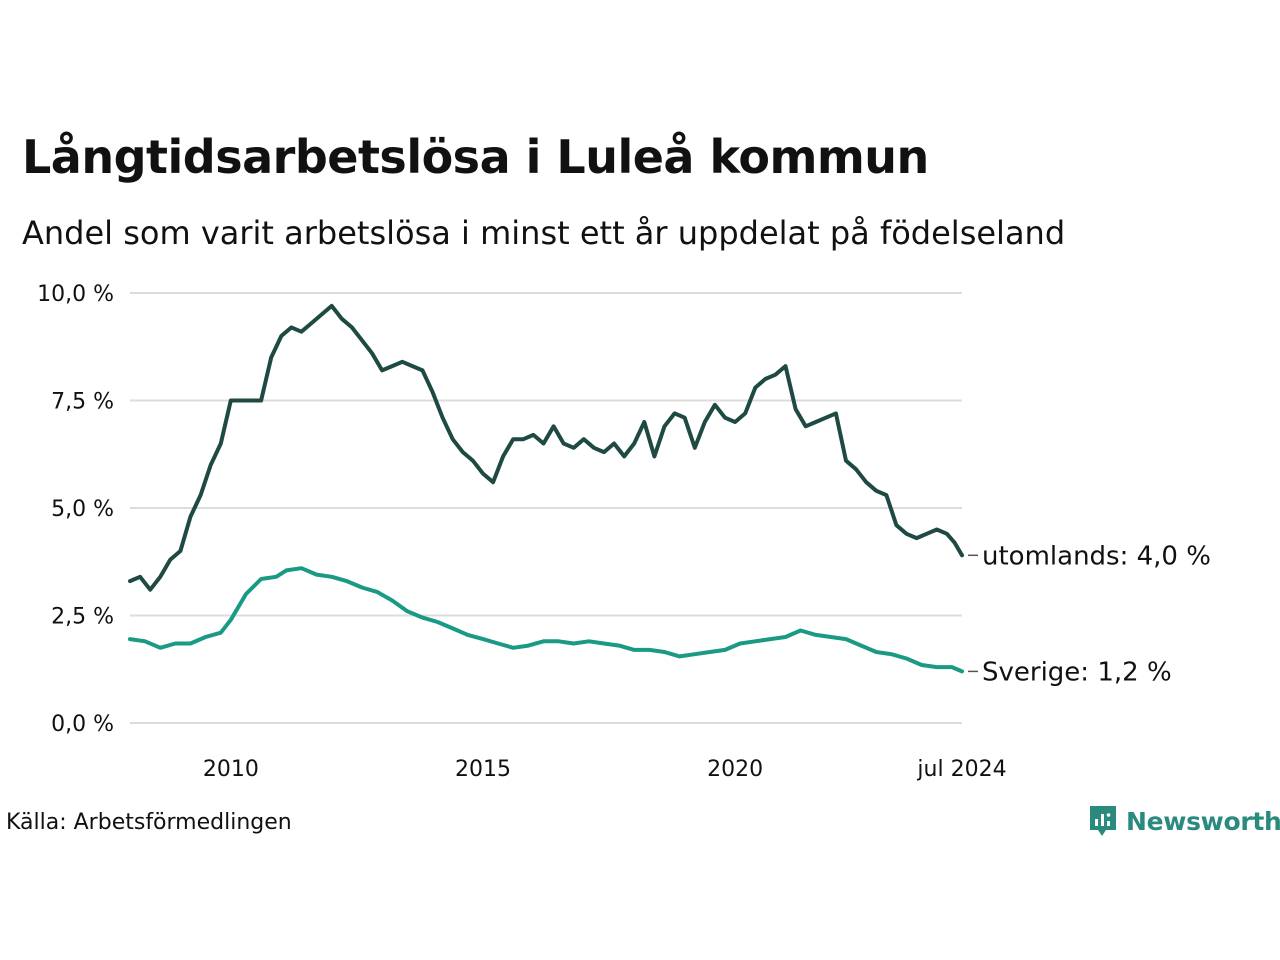 Image resolution: width=1280 pixels, height=960 pixels. What do you see at coordinates (546, 620) in the screenshot?
I see `series-line-sverige` at bounding box center [546, 620].